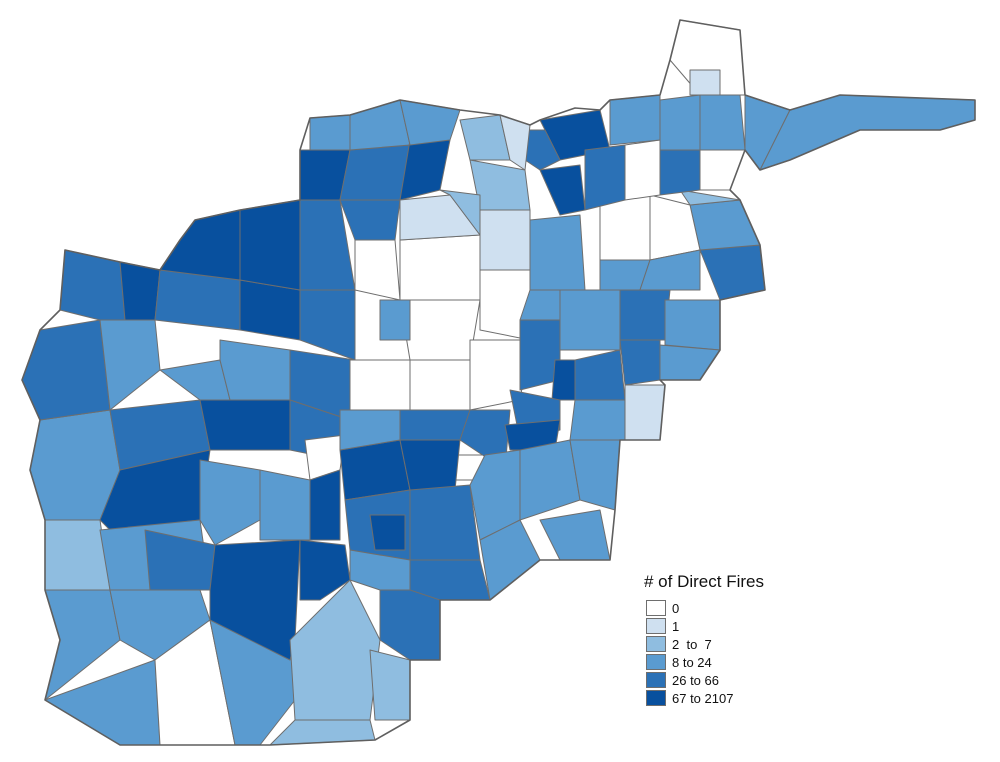  I want to click on legend-item-0: 0, so click(744, 608).